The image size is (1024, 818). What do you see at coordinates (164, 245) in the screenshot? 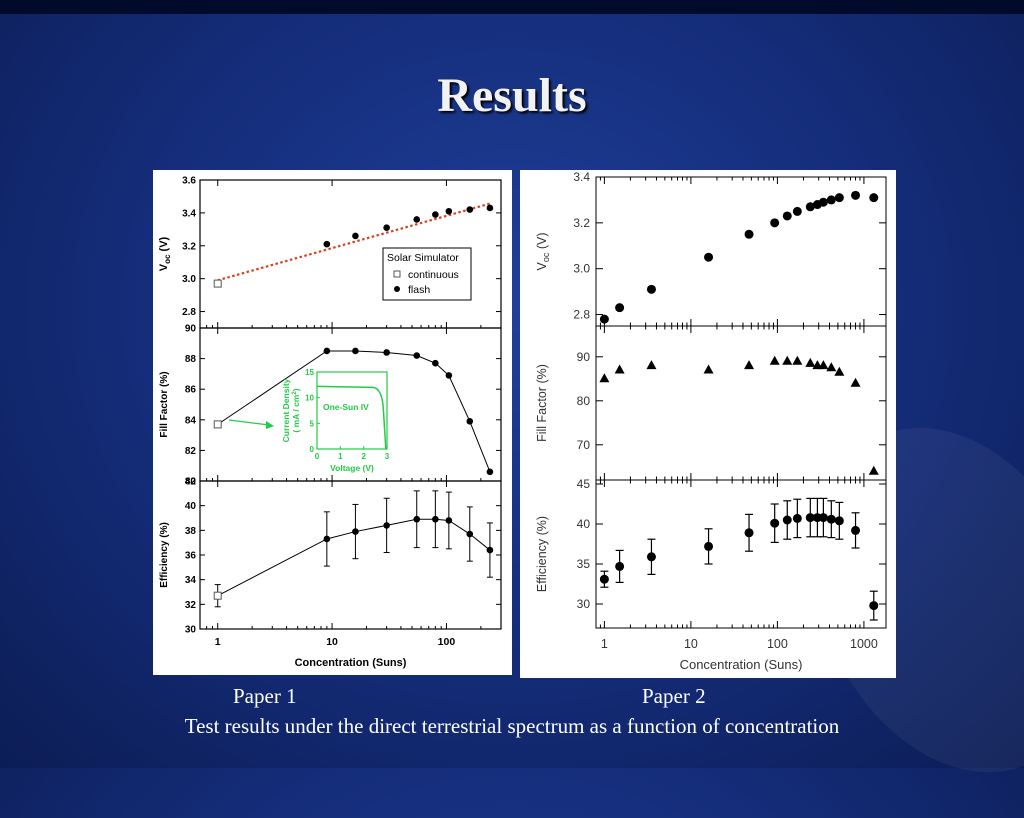
I see `paper1-ylabel-unit: (V)` at bounding box center [164, 245].